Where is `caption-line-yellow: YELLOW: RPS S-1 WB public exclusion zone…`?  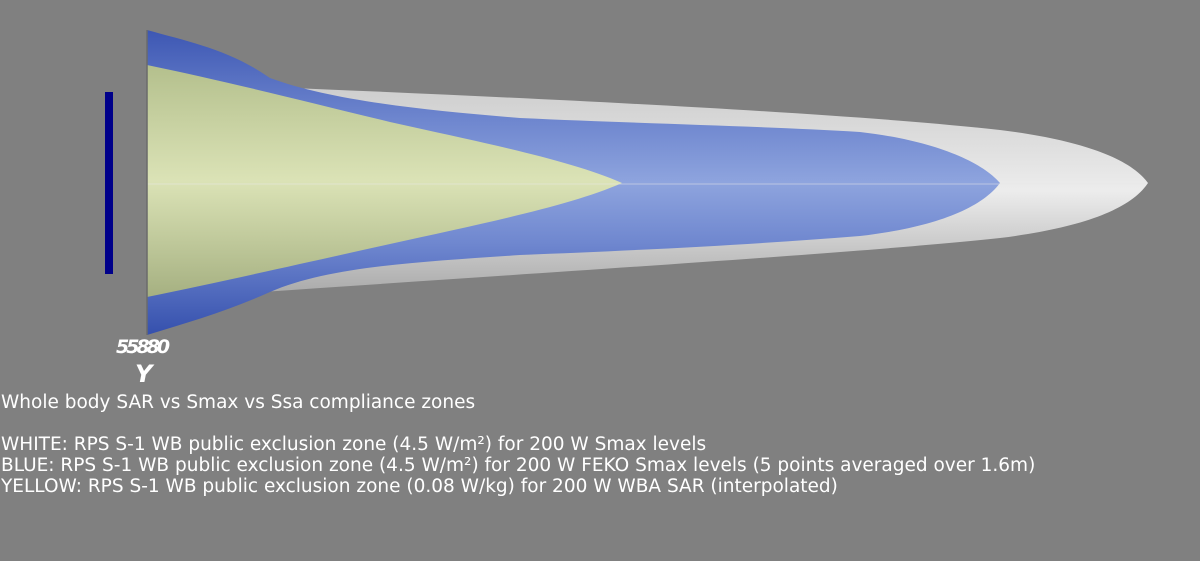
caption-line-yellow: YELLOW: RPS S-1 WB public exclusion zone… is located at coordinates (419, 486).